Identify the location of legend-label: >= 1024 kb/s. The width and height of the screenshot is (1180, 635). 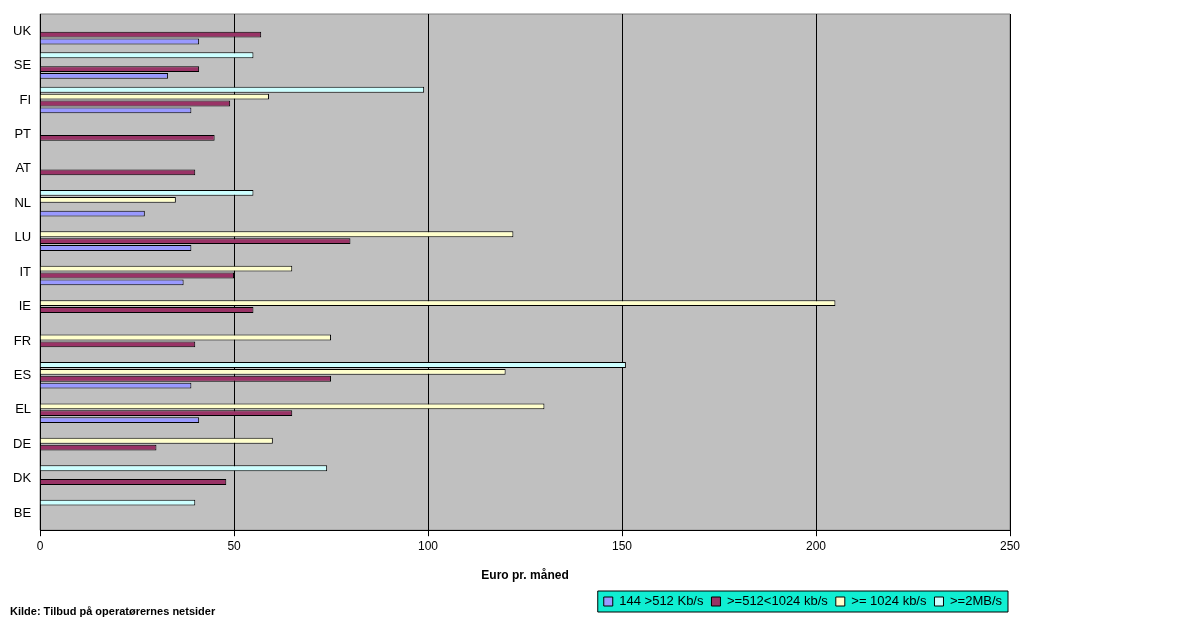
(889, 601).